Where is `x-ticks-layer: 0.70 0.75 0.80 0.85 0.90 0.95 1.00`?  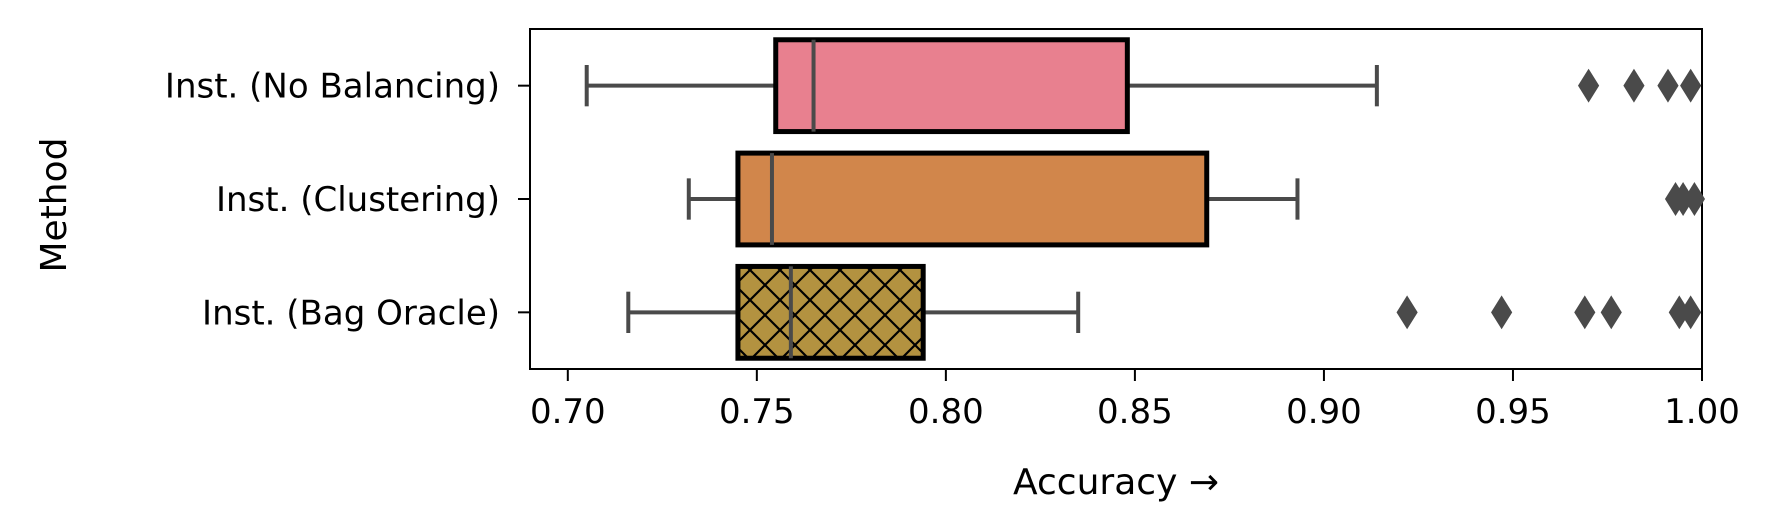 x-ticks-layer: 0.70 0.75 0.80 0.85 0.90 0.95 1.00 is located at coordinates (1135, 400).